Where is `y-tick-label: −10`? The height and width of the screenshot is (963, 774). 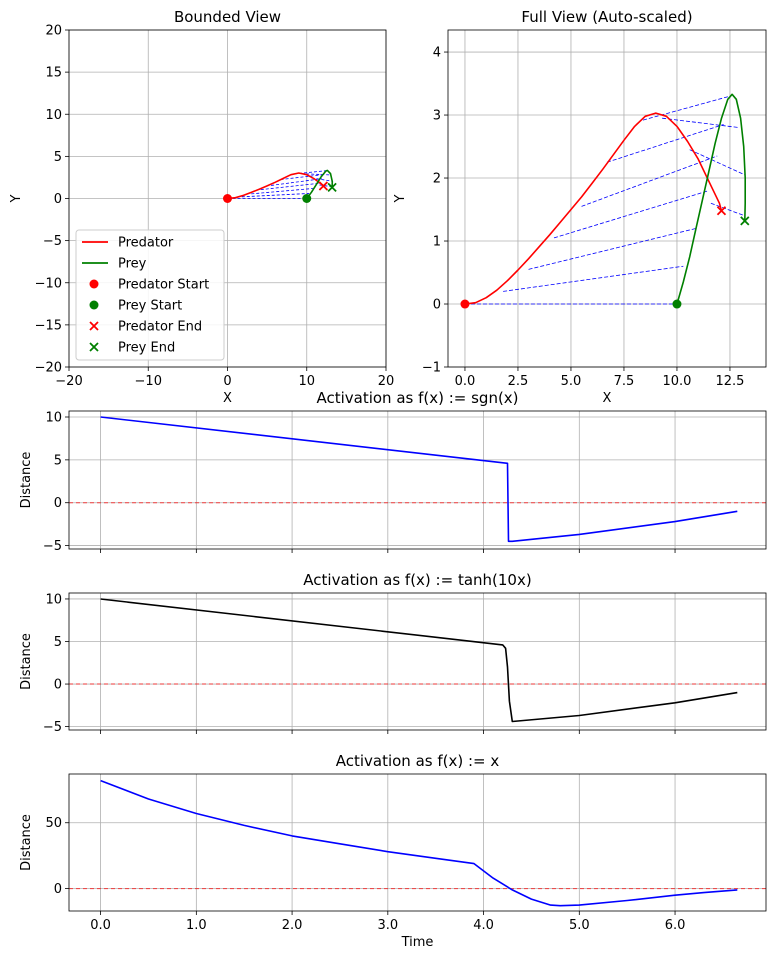
y-tick-label: −10 is located at coordinates (48, 283).